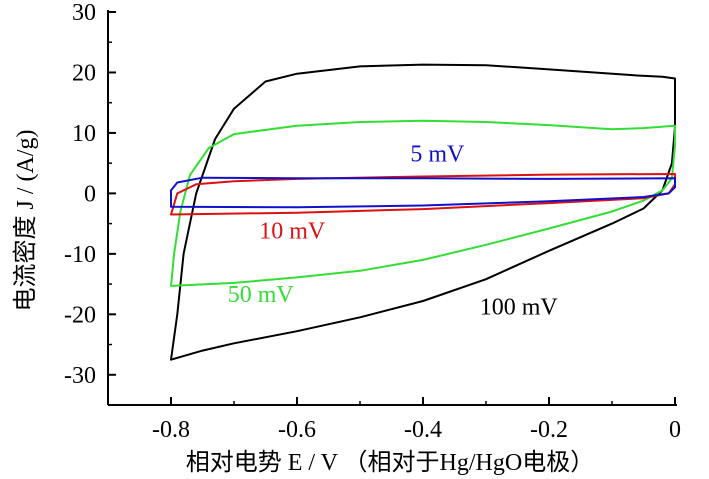 The image size is (709, 479). I want to click on y-tick-label: 10, so click(84, 134).